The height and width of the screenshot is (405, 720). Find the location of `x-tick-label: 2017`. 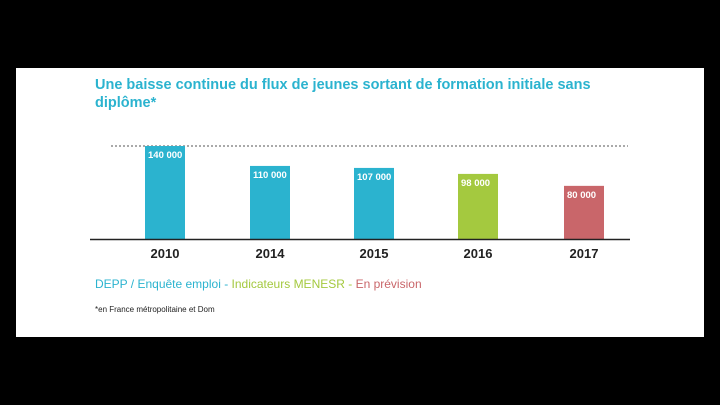

x-tick-label: 2017 is located at coordinates (584, 253).